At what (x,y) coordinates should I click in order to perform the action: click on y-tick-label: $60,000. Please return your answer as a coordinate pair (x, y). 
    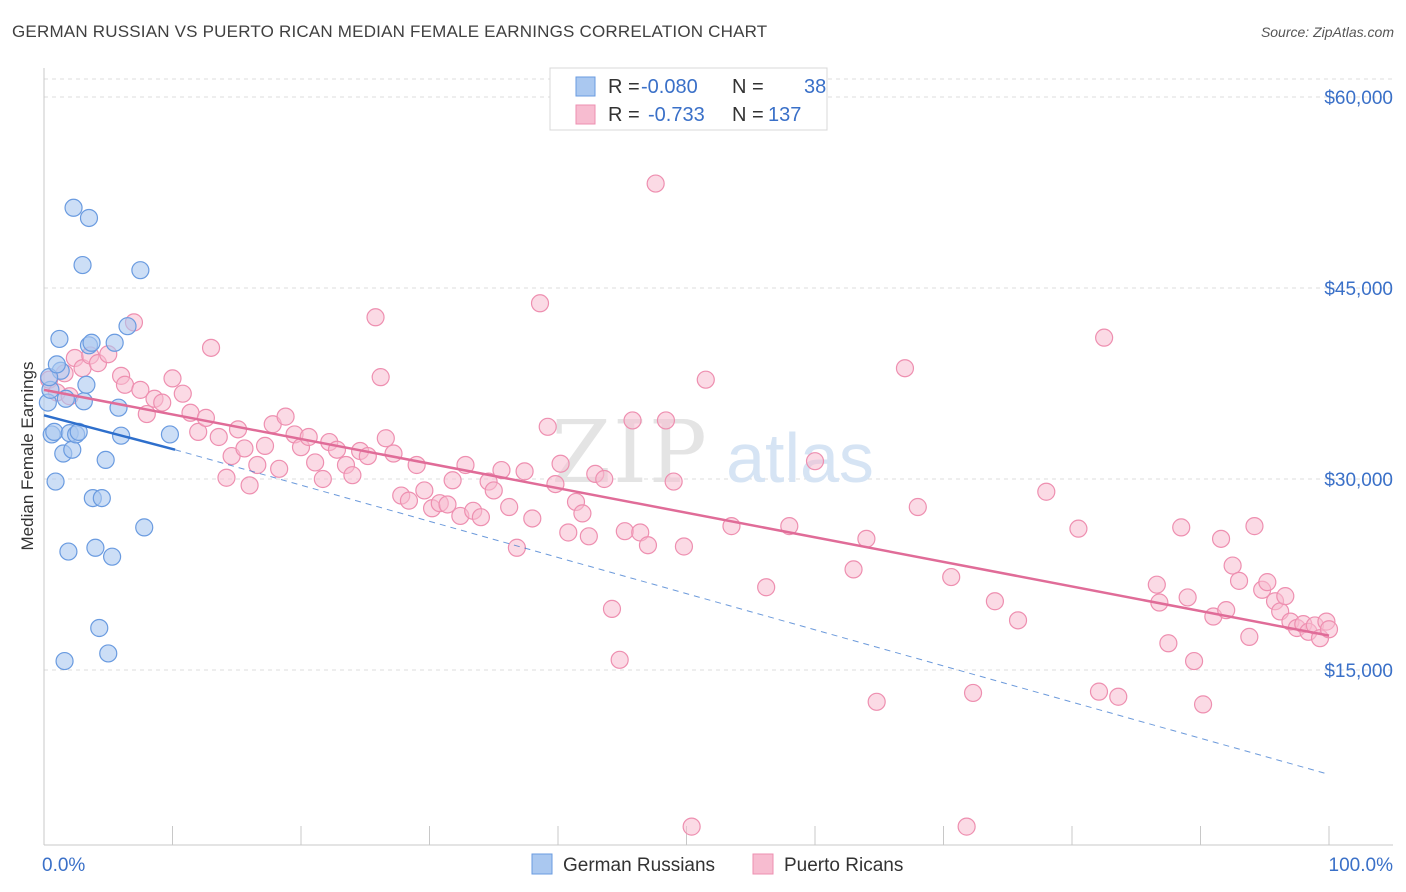
    Looking at the image, I should click on (1358, 98).